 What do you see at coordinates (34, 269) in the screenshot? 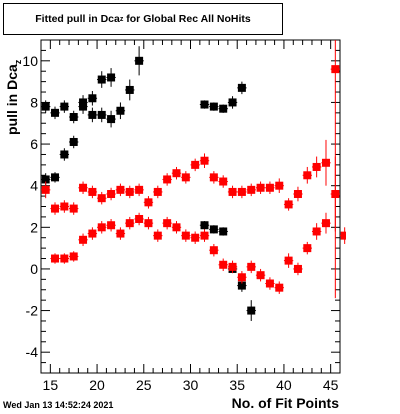
I see `y-tick-label: 0` at bounding box center [34, 269].